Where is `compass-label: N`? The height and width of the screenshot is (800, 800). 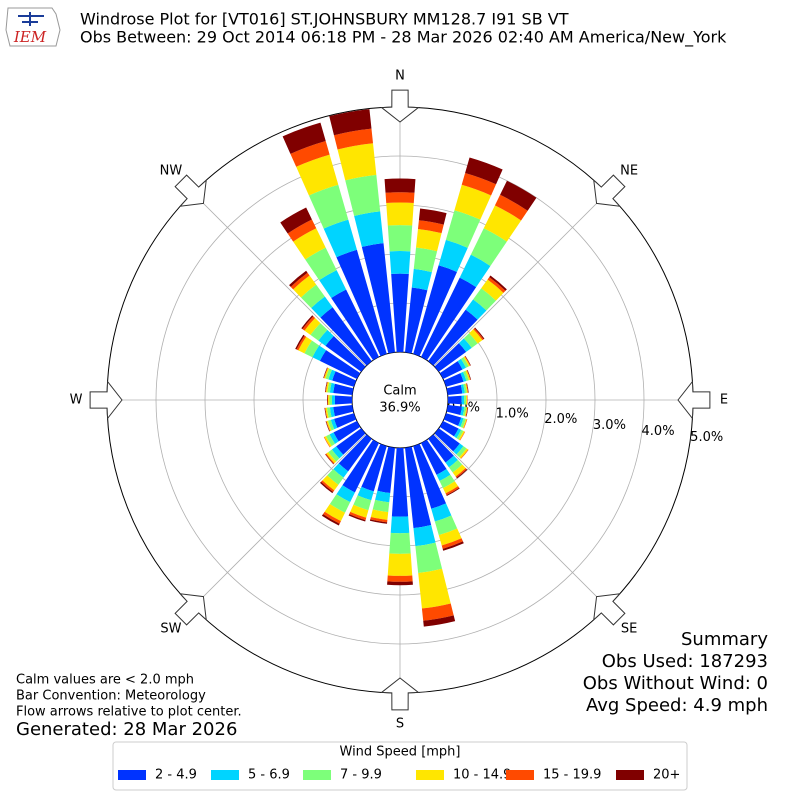
compass-label: N is located at coordinates (400, 76).